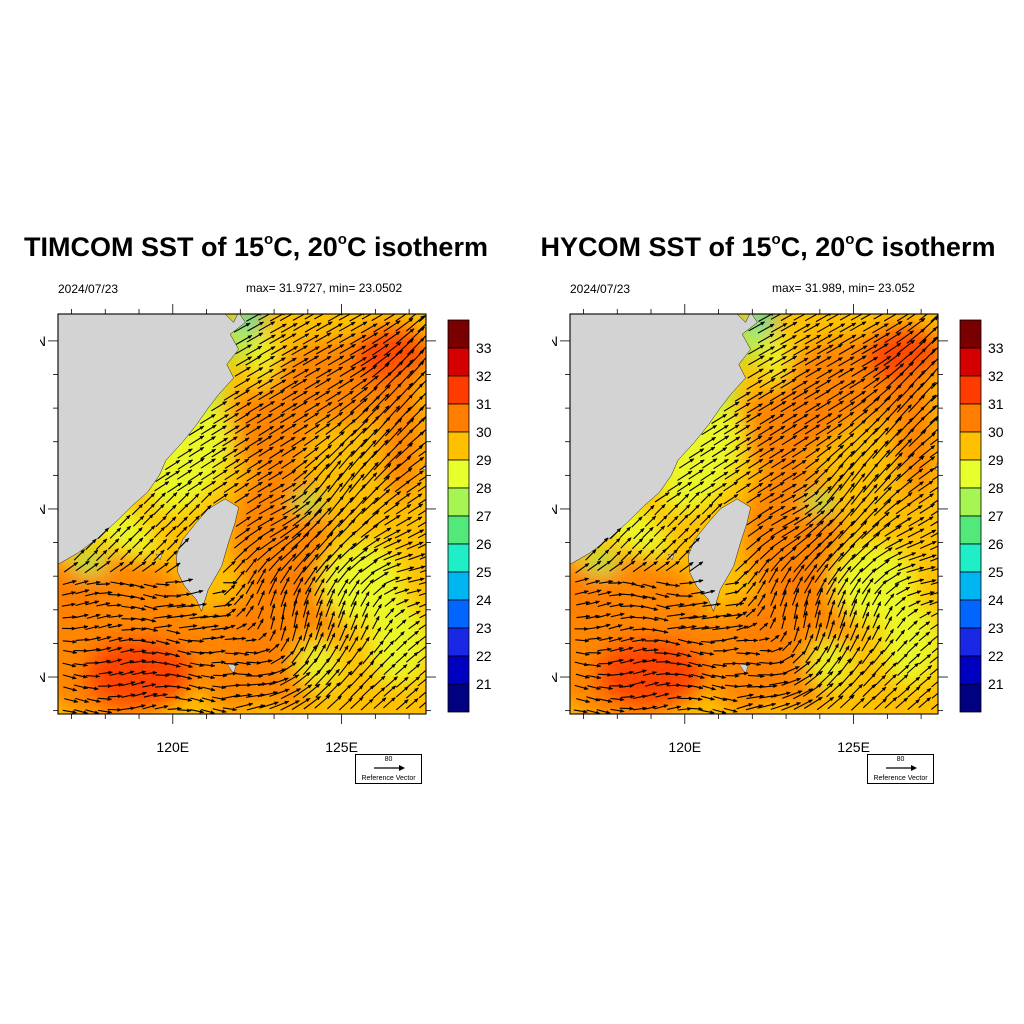 The height and width of the screenshot is (1024, 1024). What do you see at coordinates (88, 289) in the screenshot?
I see `timcom-date: 2024/07/23` at bounding box center [88, 289].